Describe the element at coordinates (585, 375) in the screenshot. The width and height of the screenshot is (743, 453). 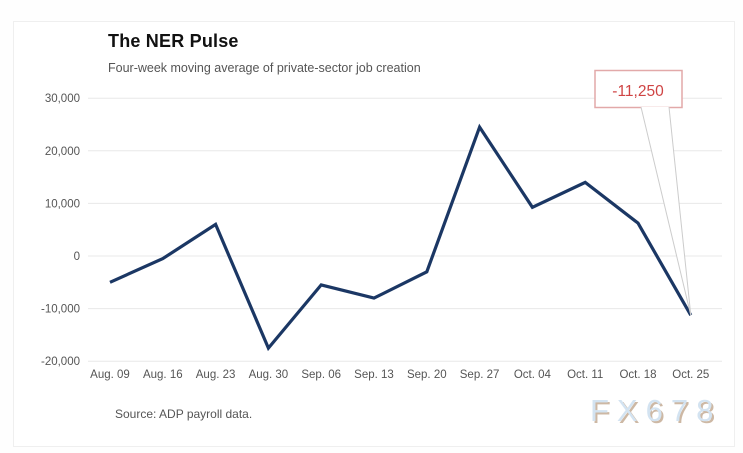
I see `x-axis-label: Oct. 11` at that location.